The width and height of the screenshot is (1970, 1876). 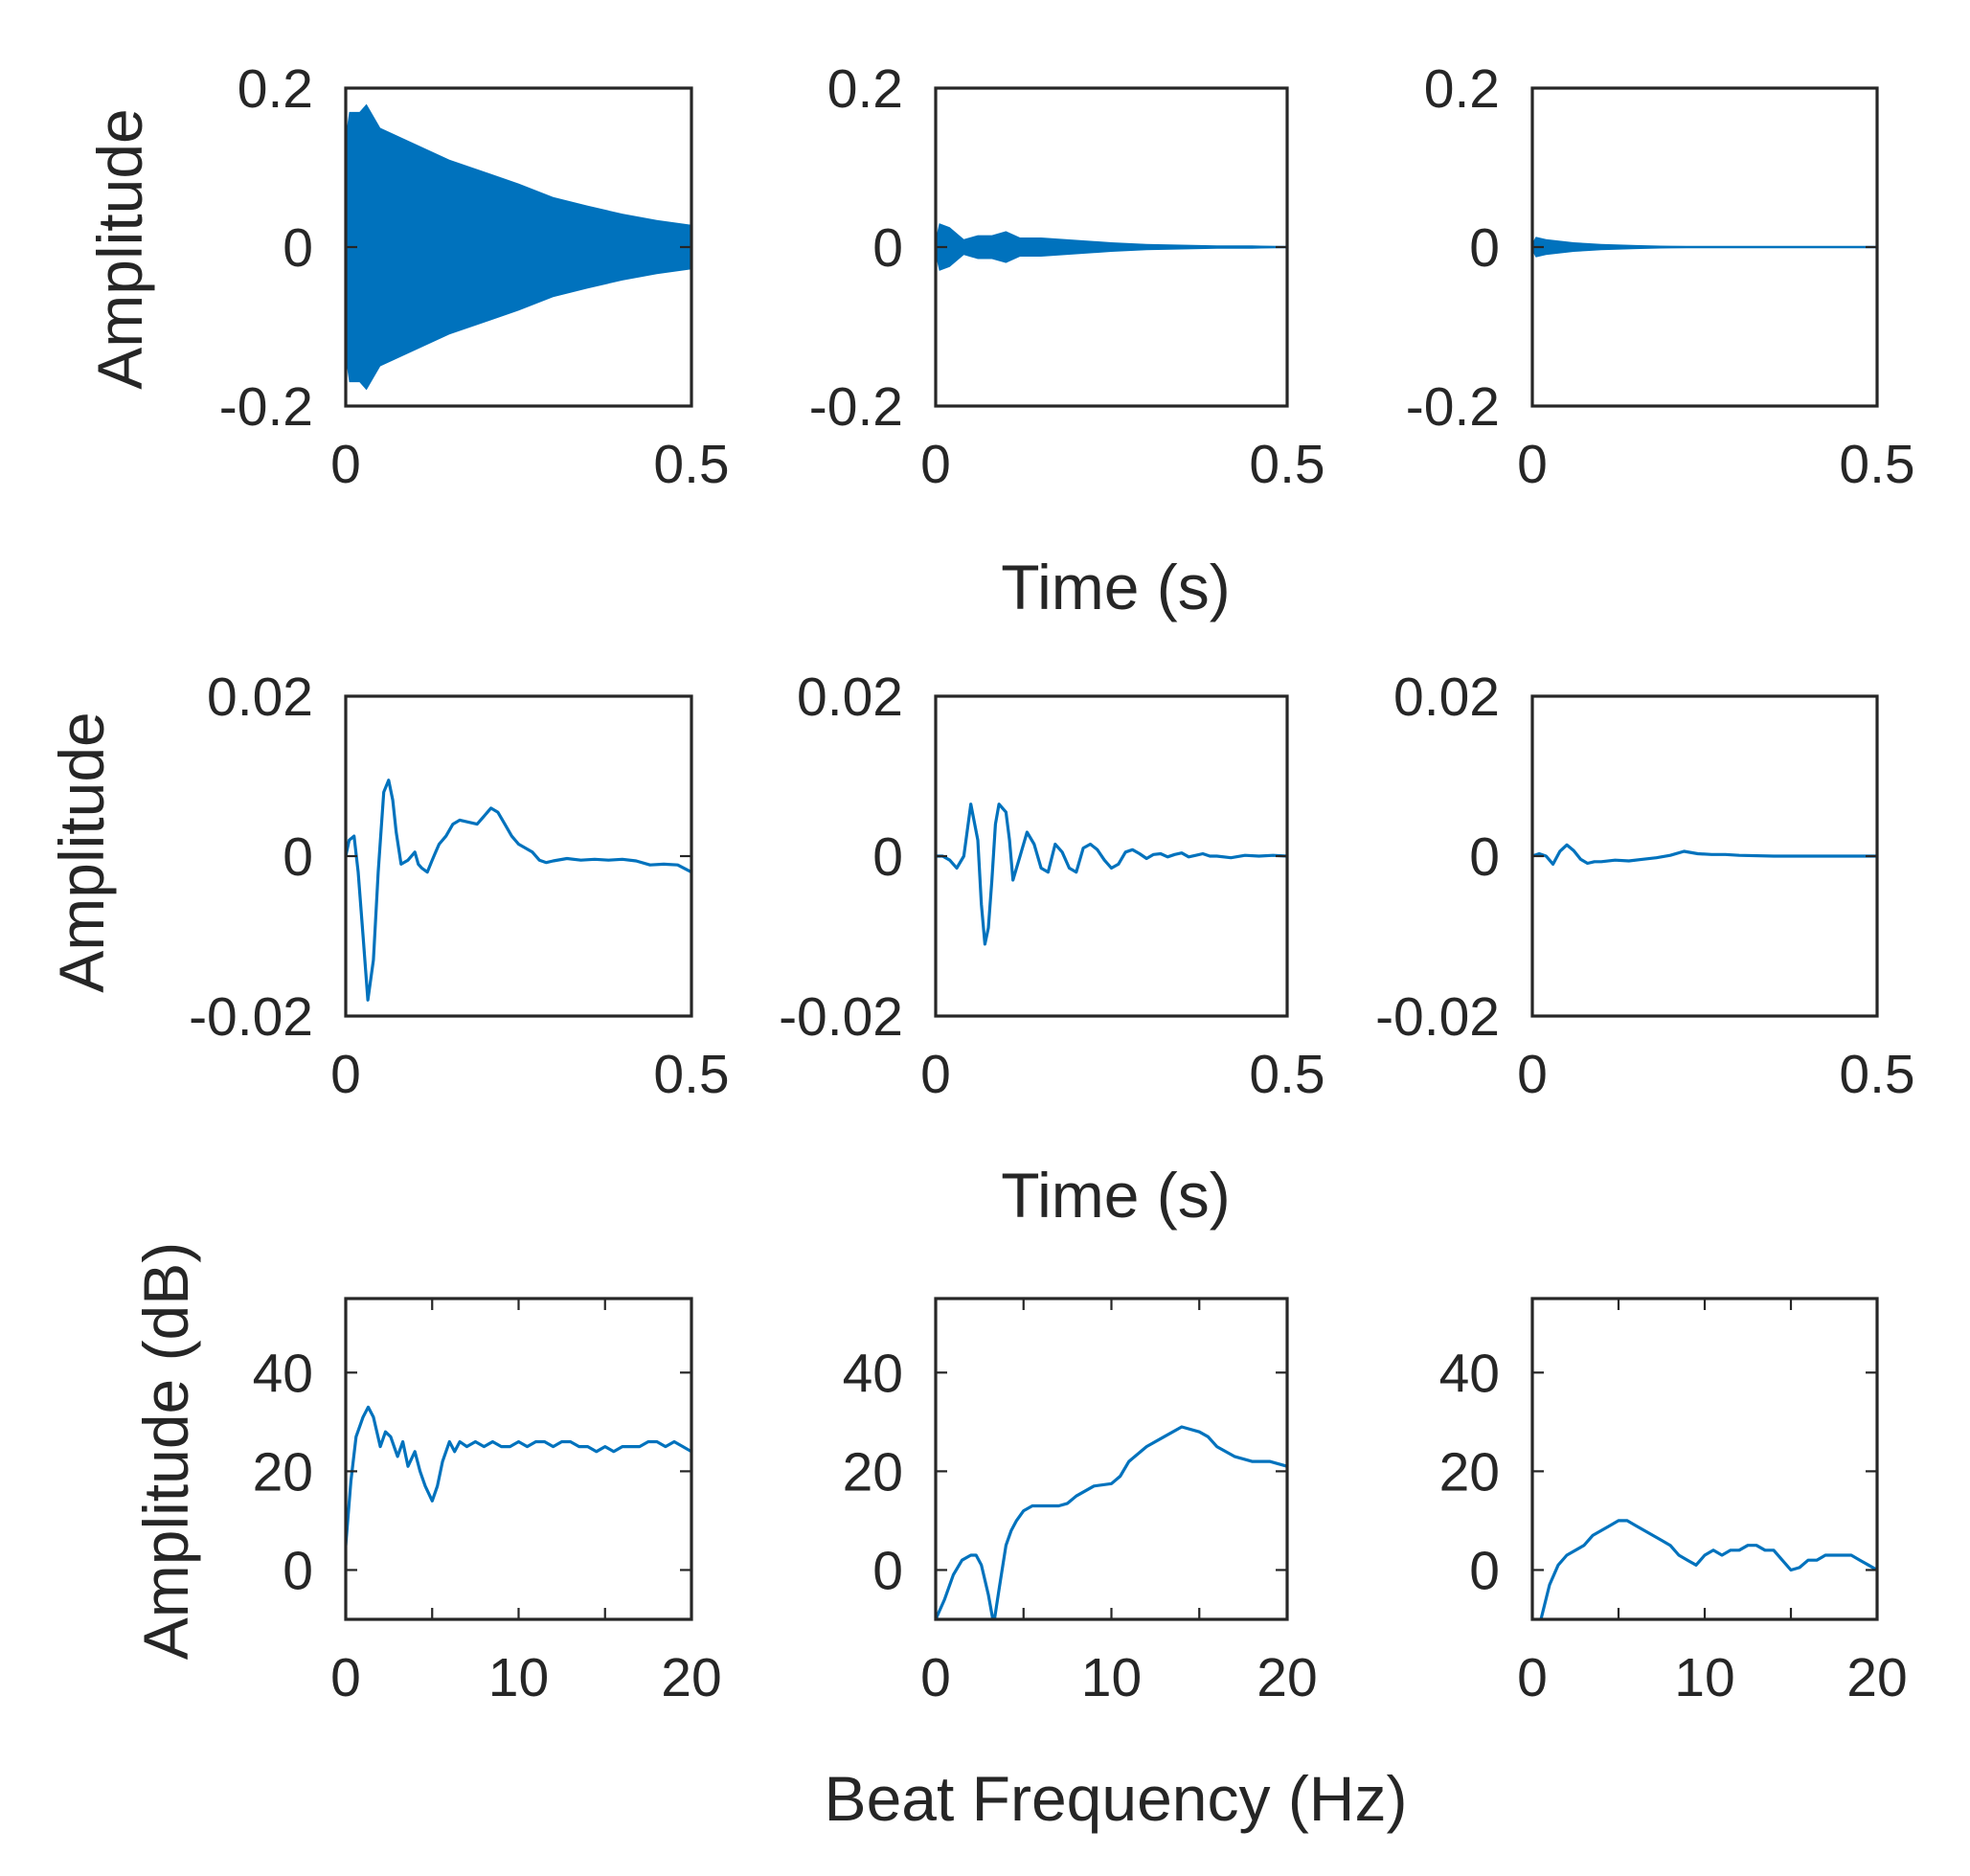 I want to click on subplot-r2c1: 0 0.5 -0.02 0 0.02, so click(x=459, y=886).